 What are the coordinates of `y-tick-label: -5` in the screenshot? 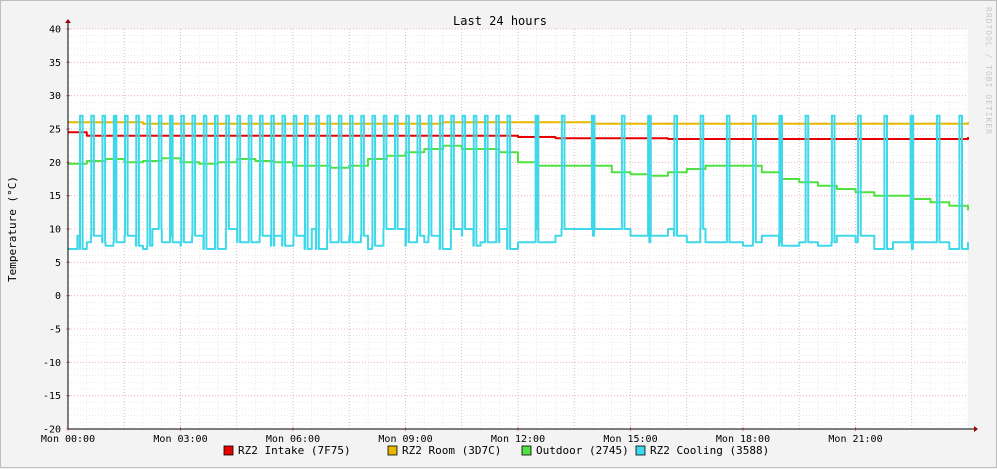 It's located at (55, 330).